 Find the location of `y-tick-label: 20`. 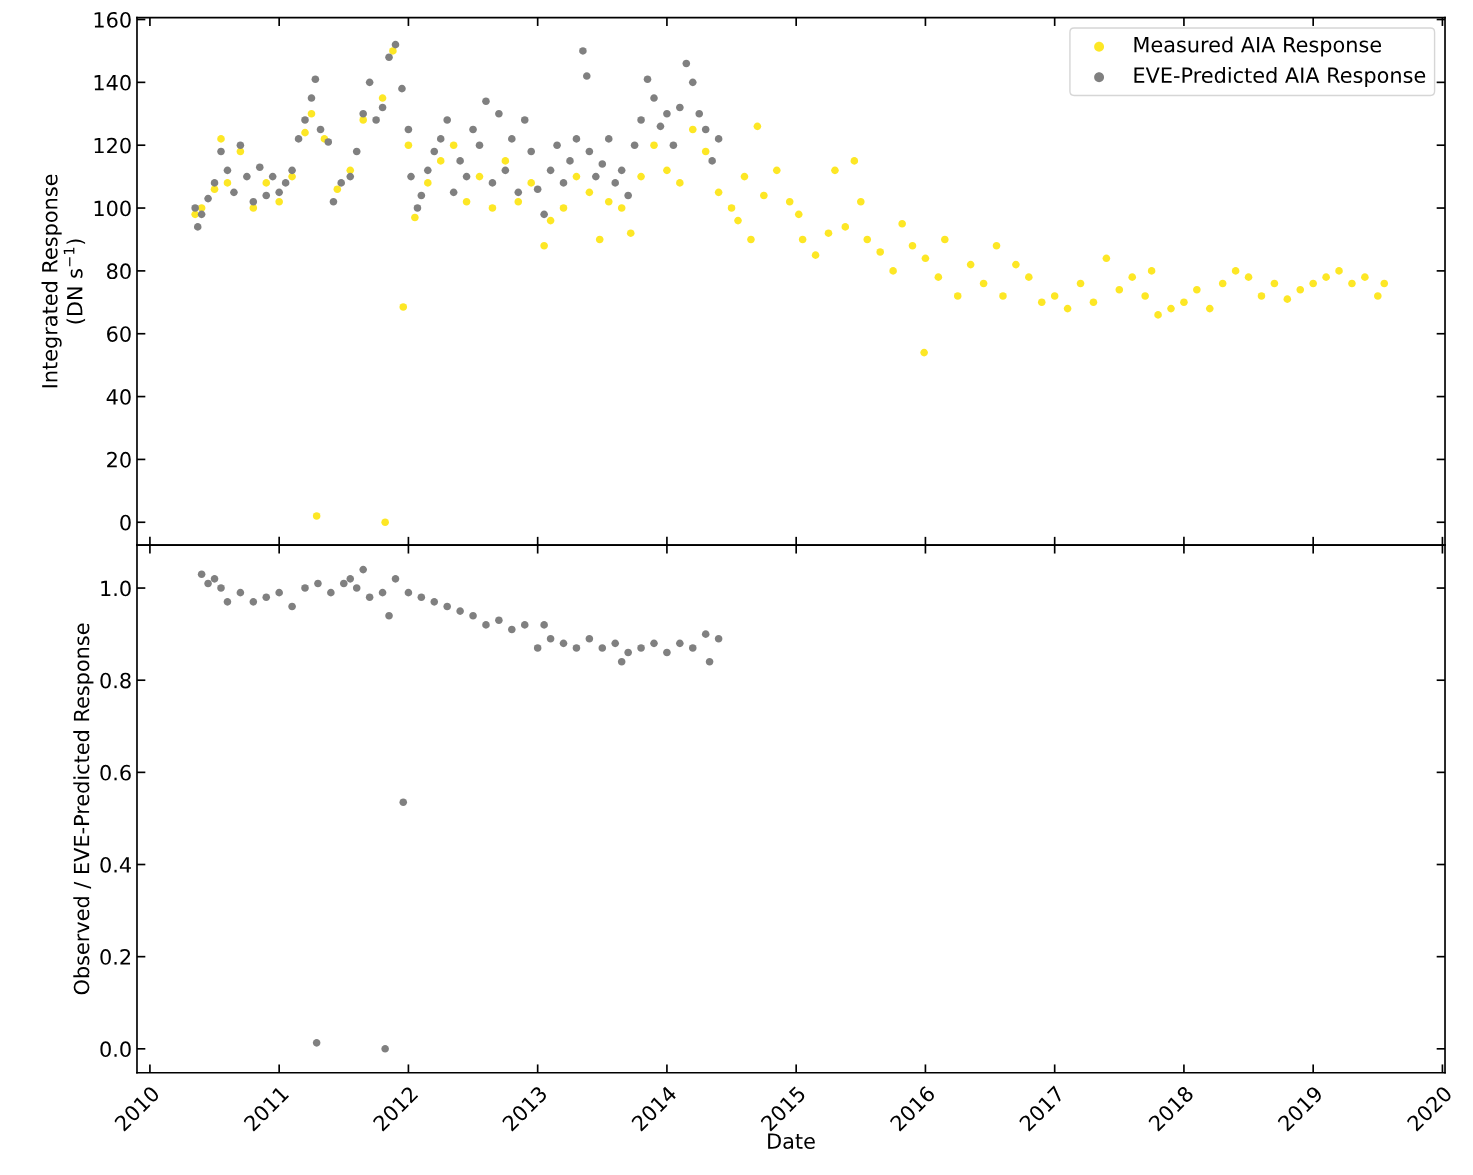

y-tick-label: 20 is located at coordinates (119, 459).